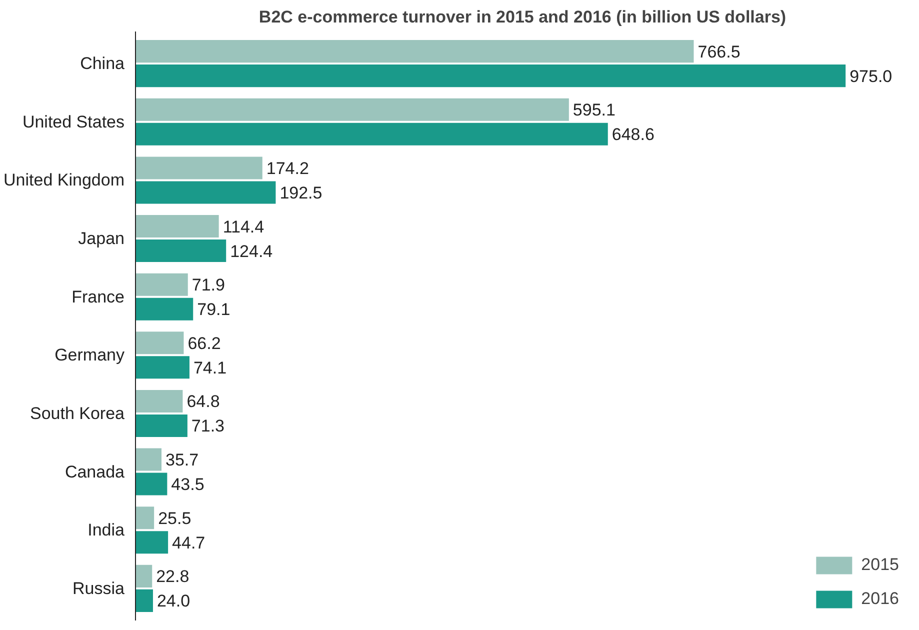  What do you see at coordinates (73, 122) in the screenshot?
I see `y-tick-label: United States` at bounding box center [73, 122].